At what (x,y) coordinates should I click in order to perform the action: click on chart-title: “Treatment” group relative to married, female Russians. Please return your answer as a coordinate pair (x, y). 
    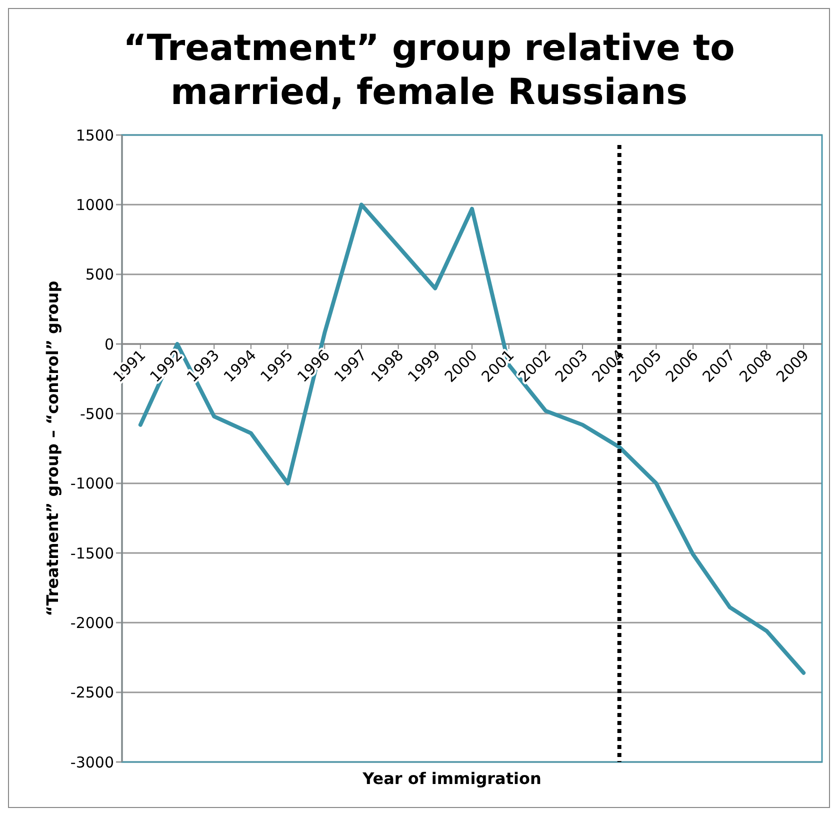
    Looking at the image, I should click on (429, 70).